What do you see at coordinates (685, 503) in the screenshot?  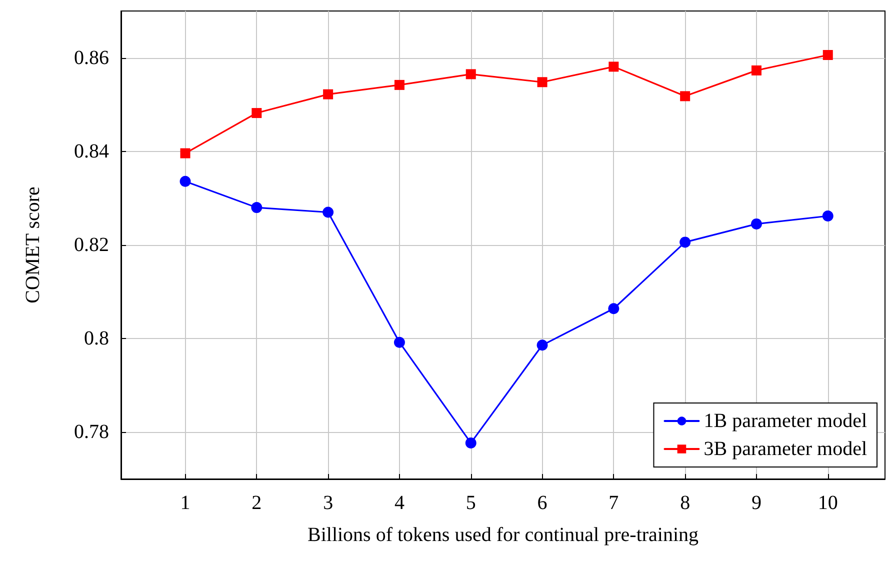 I see `x-tick-label: 8` at bounding box center [685, 503].